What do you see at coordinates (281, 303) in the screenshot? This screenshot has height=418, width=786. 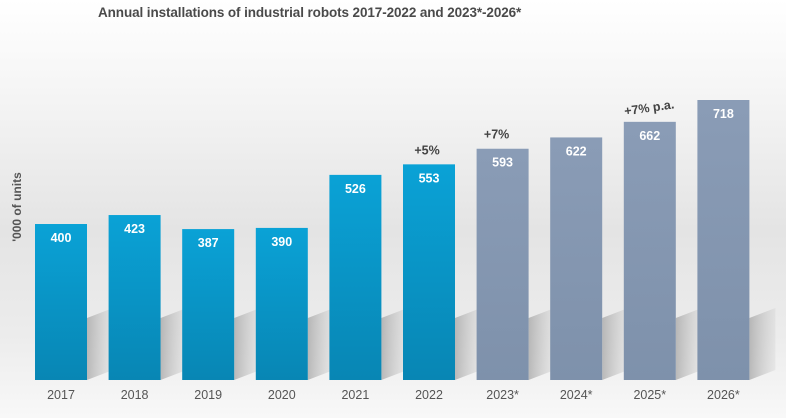 I see `bar-2020` at bounding box center [281, 303].